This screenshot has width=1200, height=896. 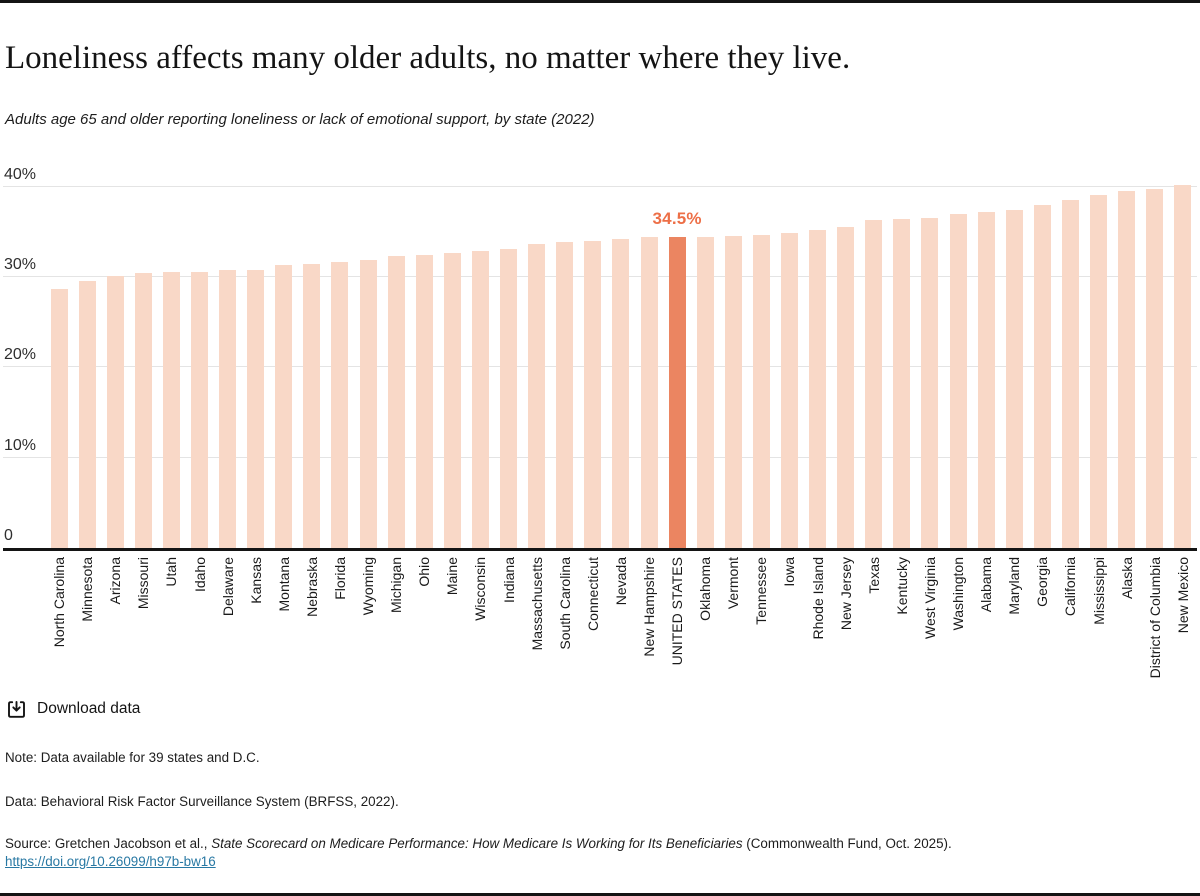 I want to click on bar-column: Delaware, so click(x=228, y=401).